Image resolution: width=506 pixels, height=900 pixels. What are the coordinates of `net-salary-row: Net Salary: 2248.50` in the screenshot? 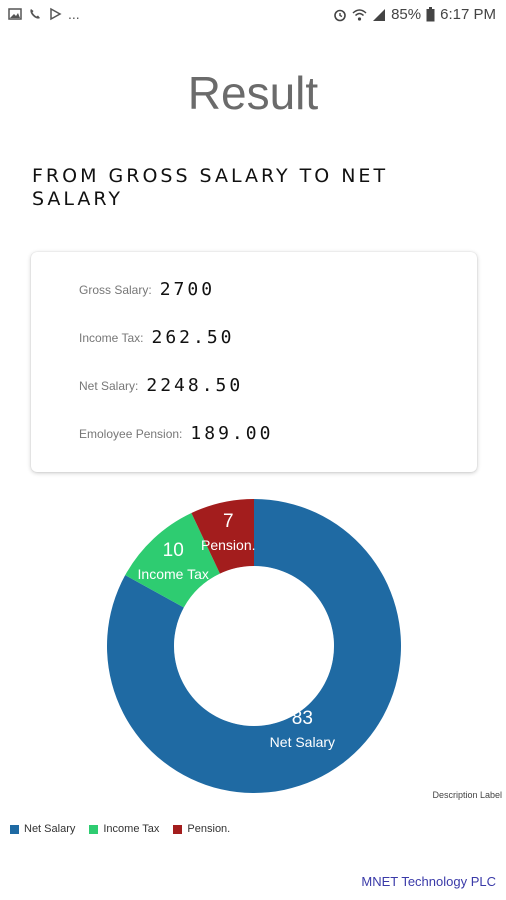 It's located at (161, 385).